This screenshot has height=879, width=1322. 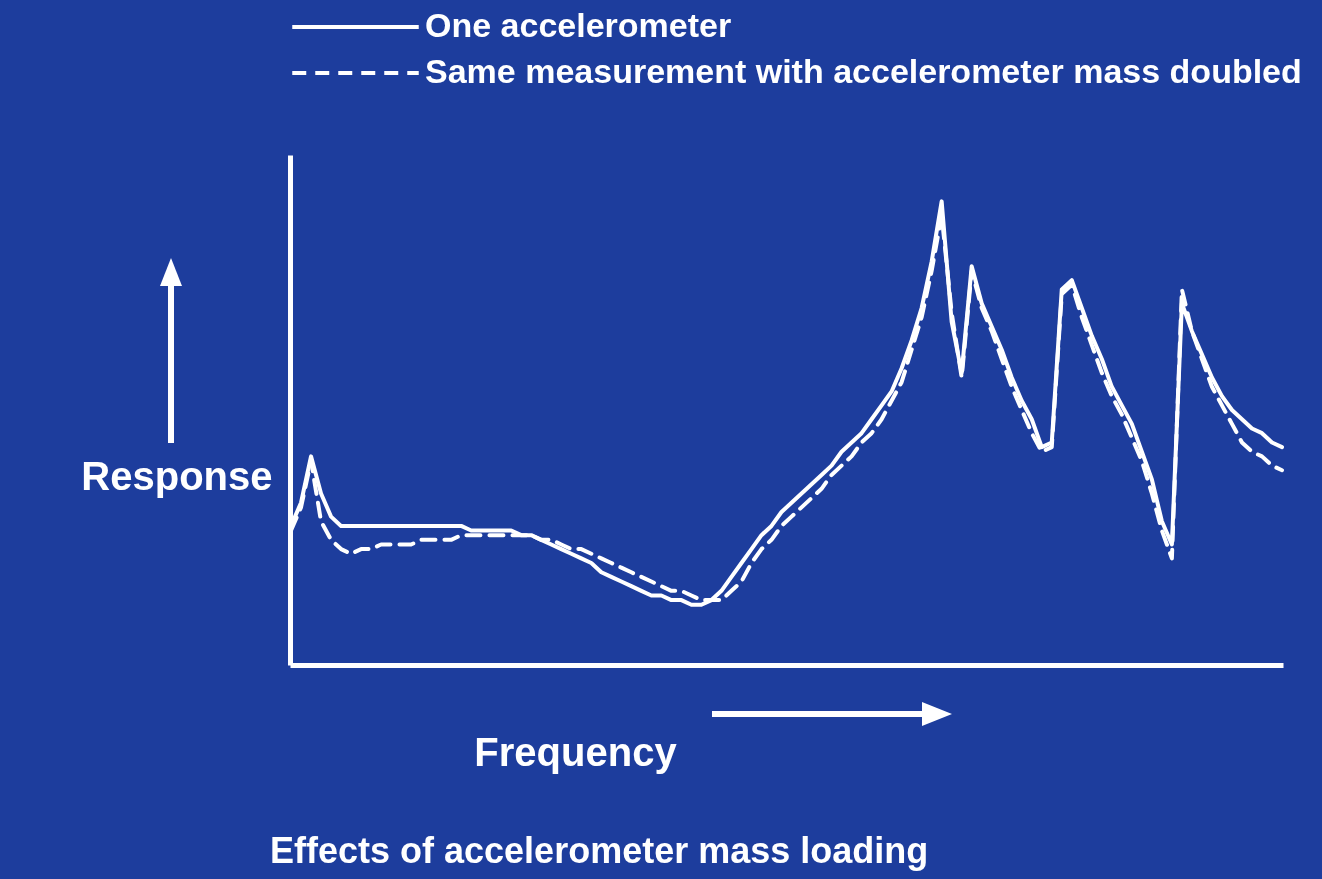 I want to click on text: Effects of accelerometer mass loading, so click(x=599, y=850).